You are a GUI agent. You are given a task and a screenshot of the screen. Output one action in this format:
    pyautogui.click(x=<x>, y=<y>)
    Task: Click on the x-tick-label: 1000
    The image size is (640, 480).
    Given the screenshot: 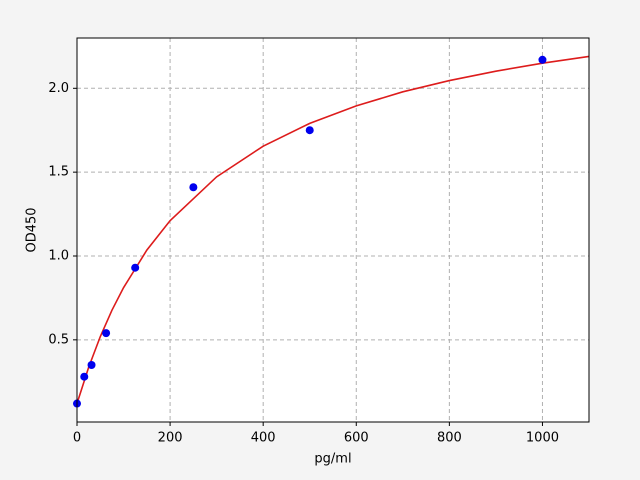 What is the action you would take?
    pyautogui.click(x=542, y=438)
    